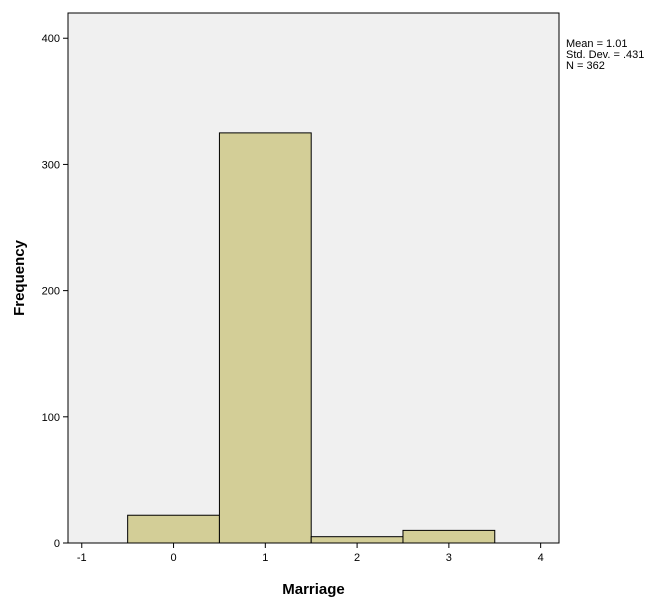 The width and height of the screenshot is (659, 599). Describe the element at coordinates (357, 558) in the screenshot. I see `x-tick-label-3: 2` at that location.